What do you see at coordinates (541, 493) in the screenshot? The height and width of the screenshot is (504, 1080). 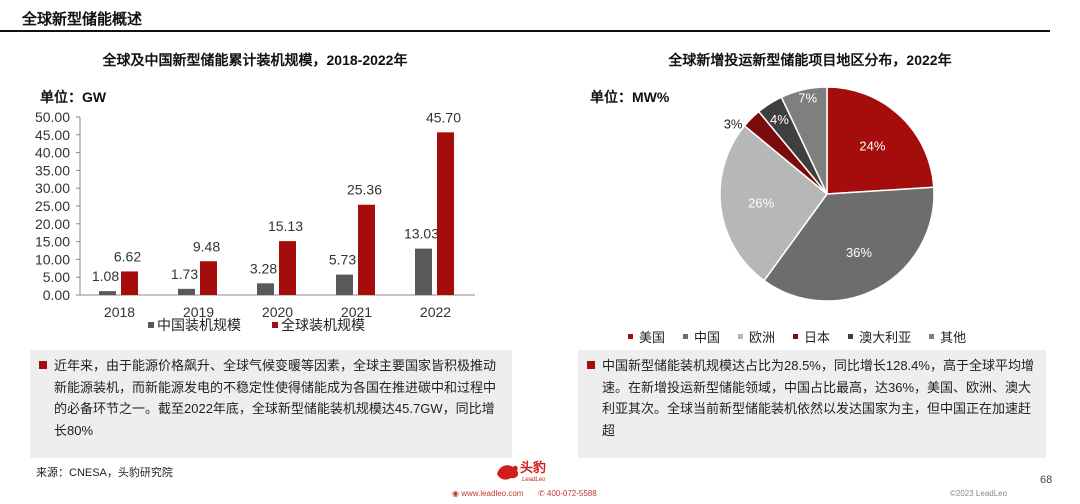 I see `phone-icon: ✆` at bounding box center [541, 493].